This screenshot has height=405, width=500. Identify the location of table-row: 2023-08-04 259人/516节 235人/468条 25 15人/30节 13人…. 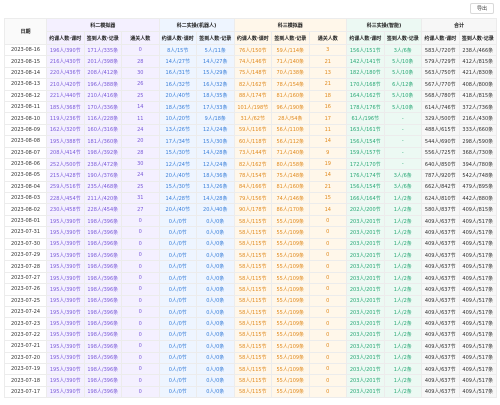
(251, 187).